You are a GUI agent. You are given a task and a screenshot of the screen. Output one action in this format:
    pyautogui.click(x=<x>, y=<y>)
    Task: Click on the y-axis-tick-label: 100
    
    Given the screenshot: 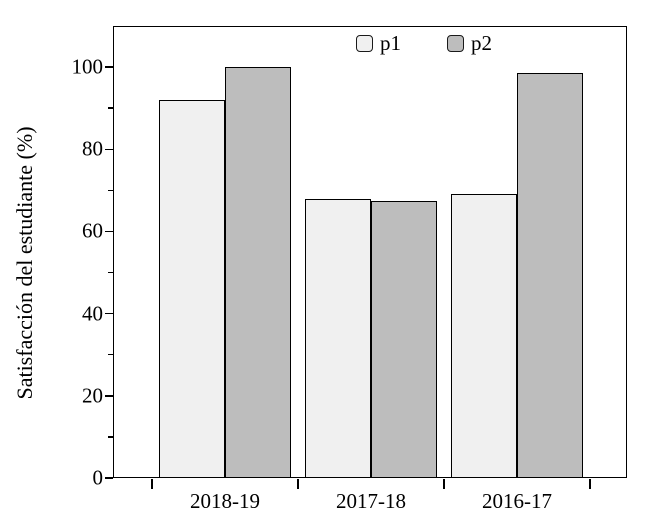 What is the action you would take?
    pyautogui.click(x=87, y=66)
    